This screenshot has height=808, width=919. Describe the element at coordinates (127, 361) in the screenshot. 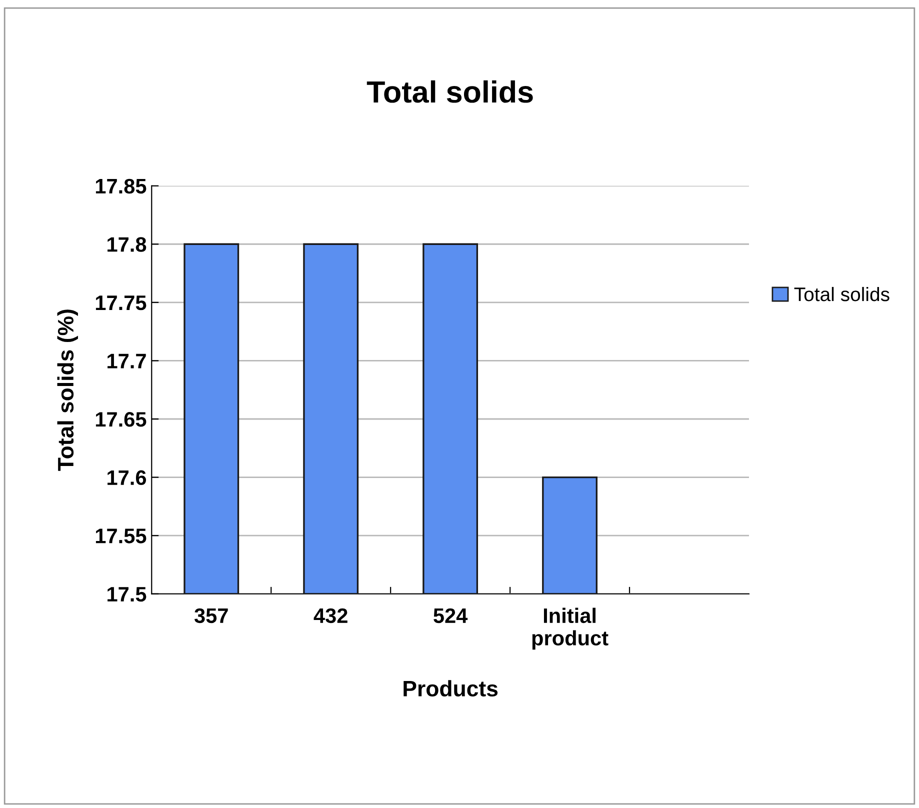

I see `y-tick-label: 17.7` at that location.